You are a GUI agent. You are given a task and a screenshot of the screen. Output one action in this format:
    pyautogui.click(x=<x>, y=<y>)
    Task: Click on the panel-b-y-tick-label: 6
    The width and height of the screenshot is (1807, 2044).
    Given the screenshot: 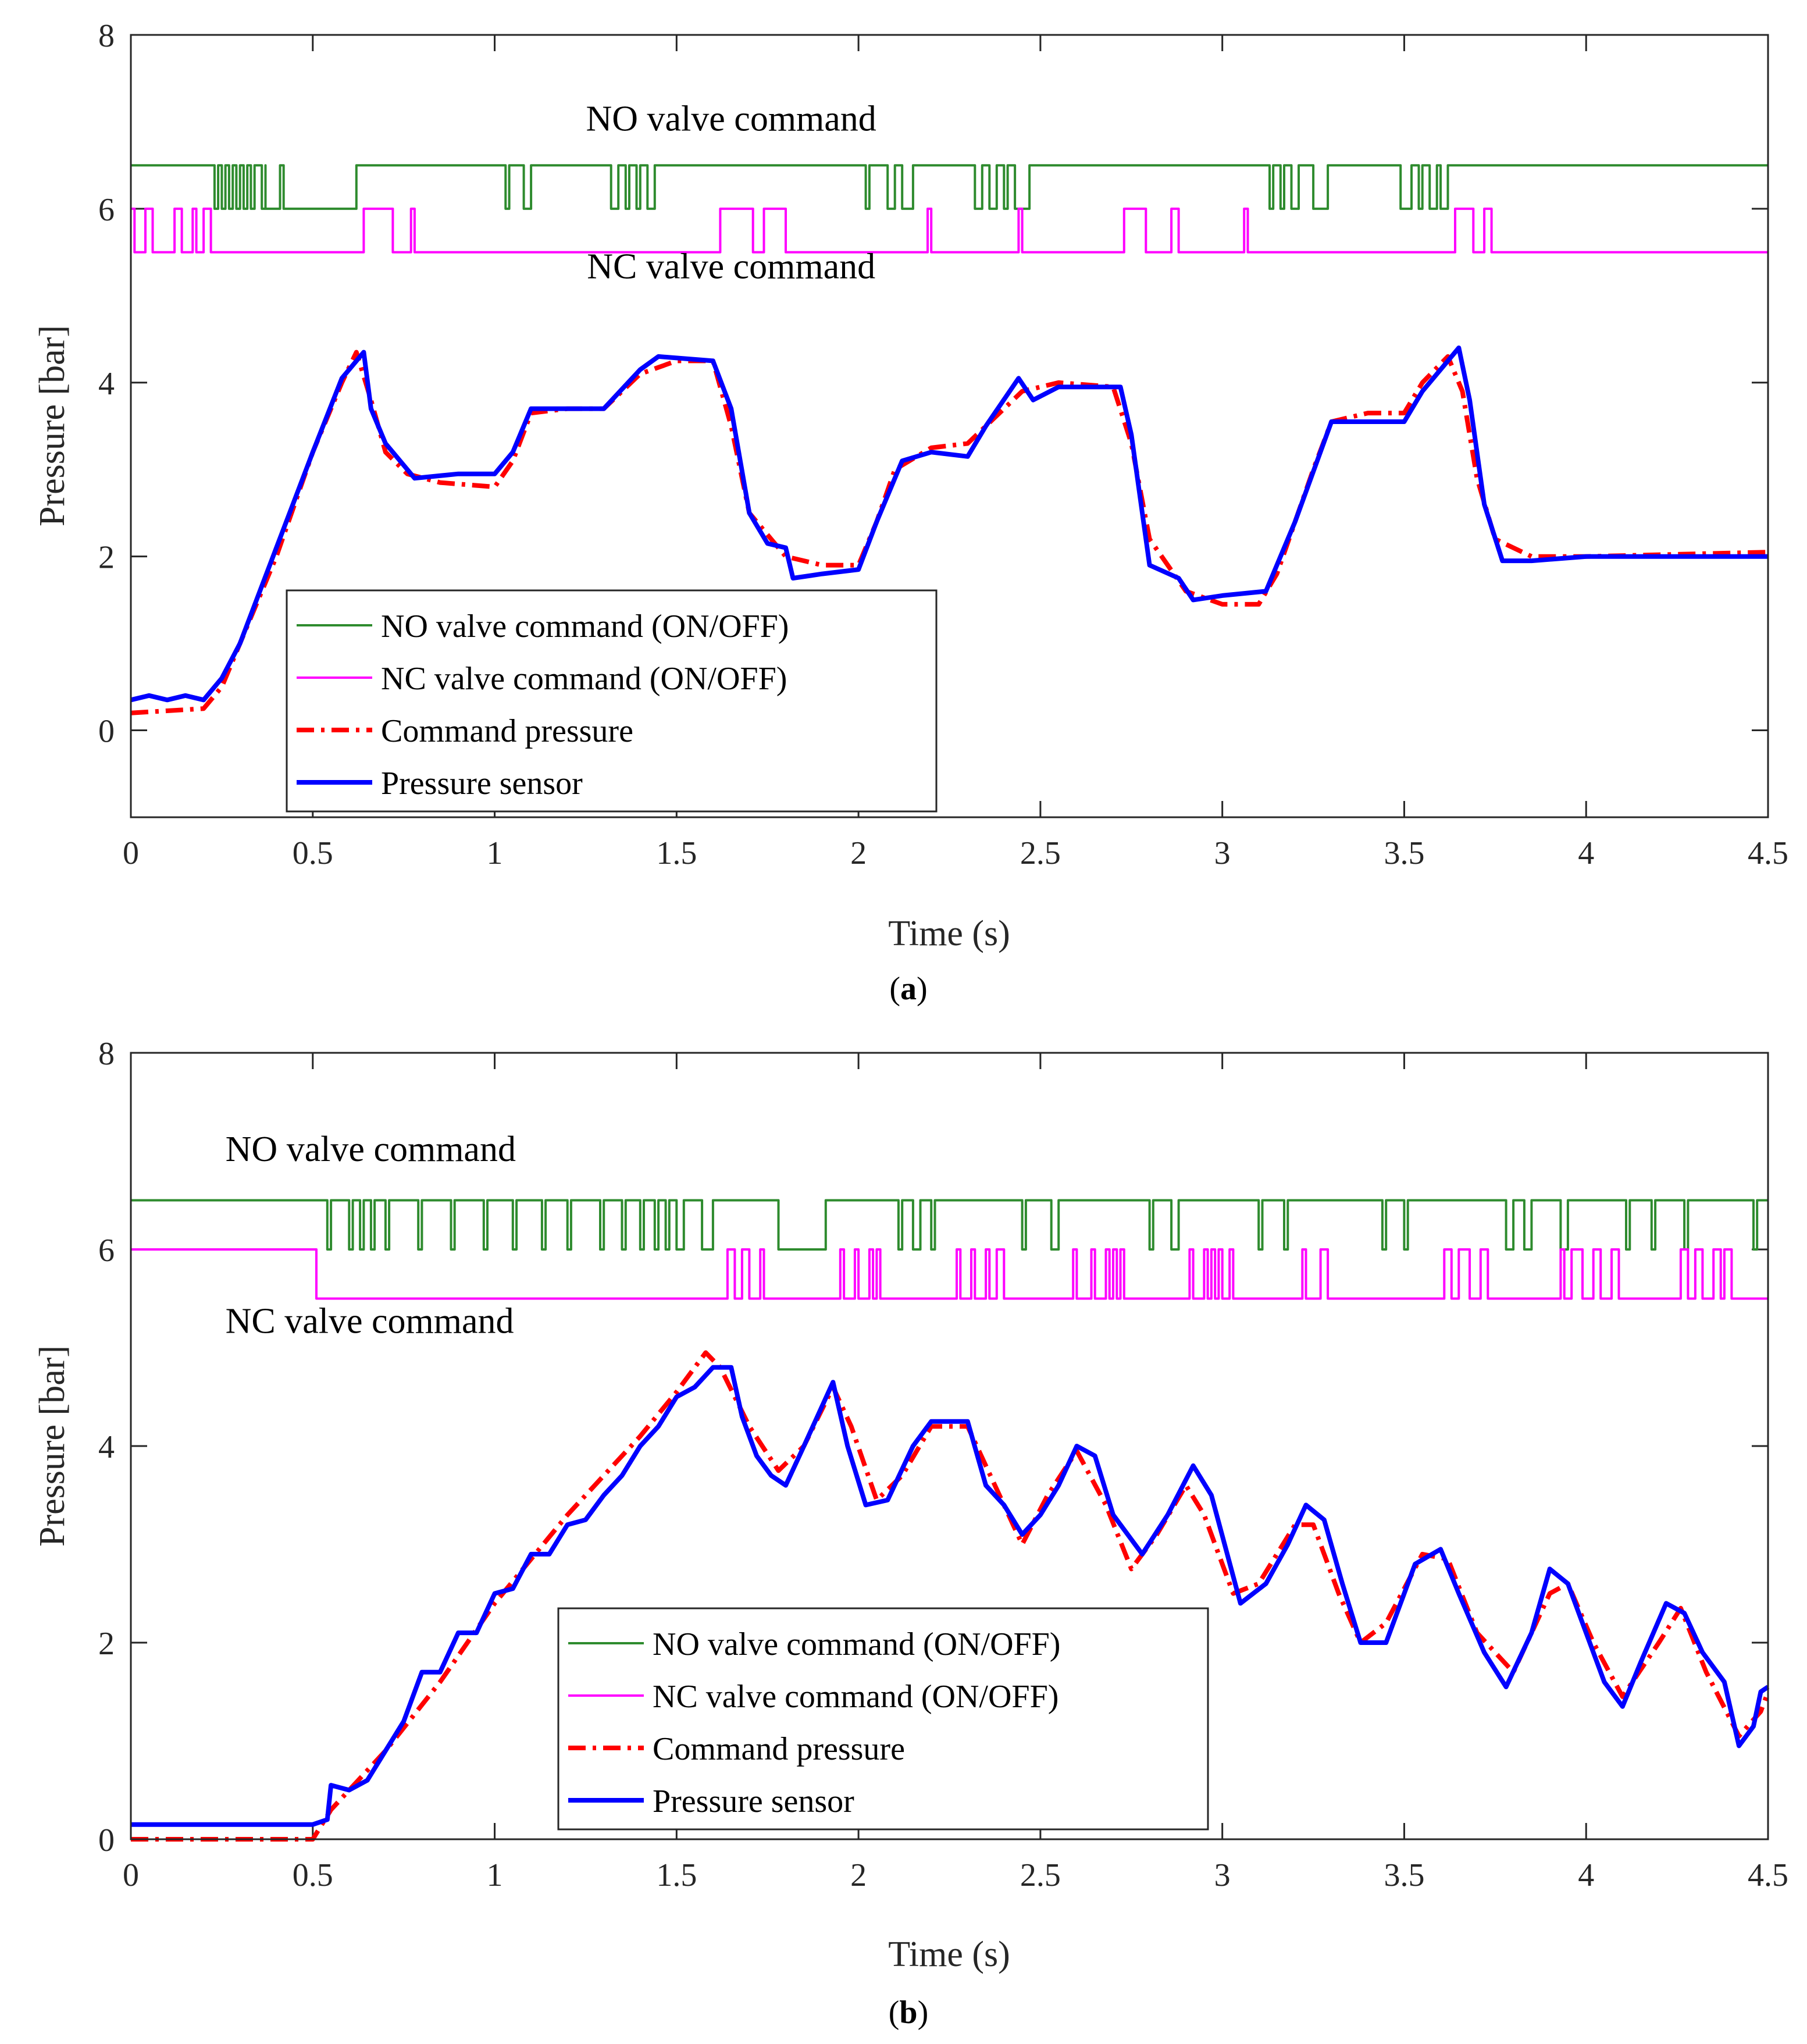 What is the action you would take?
    pyautogui.click(x=107, y=1251)
    